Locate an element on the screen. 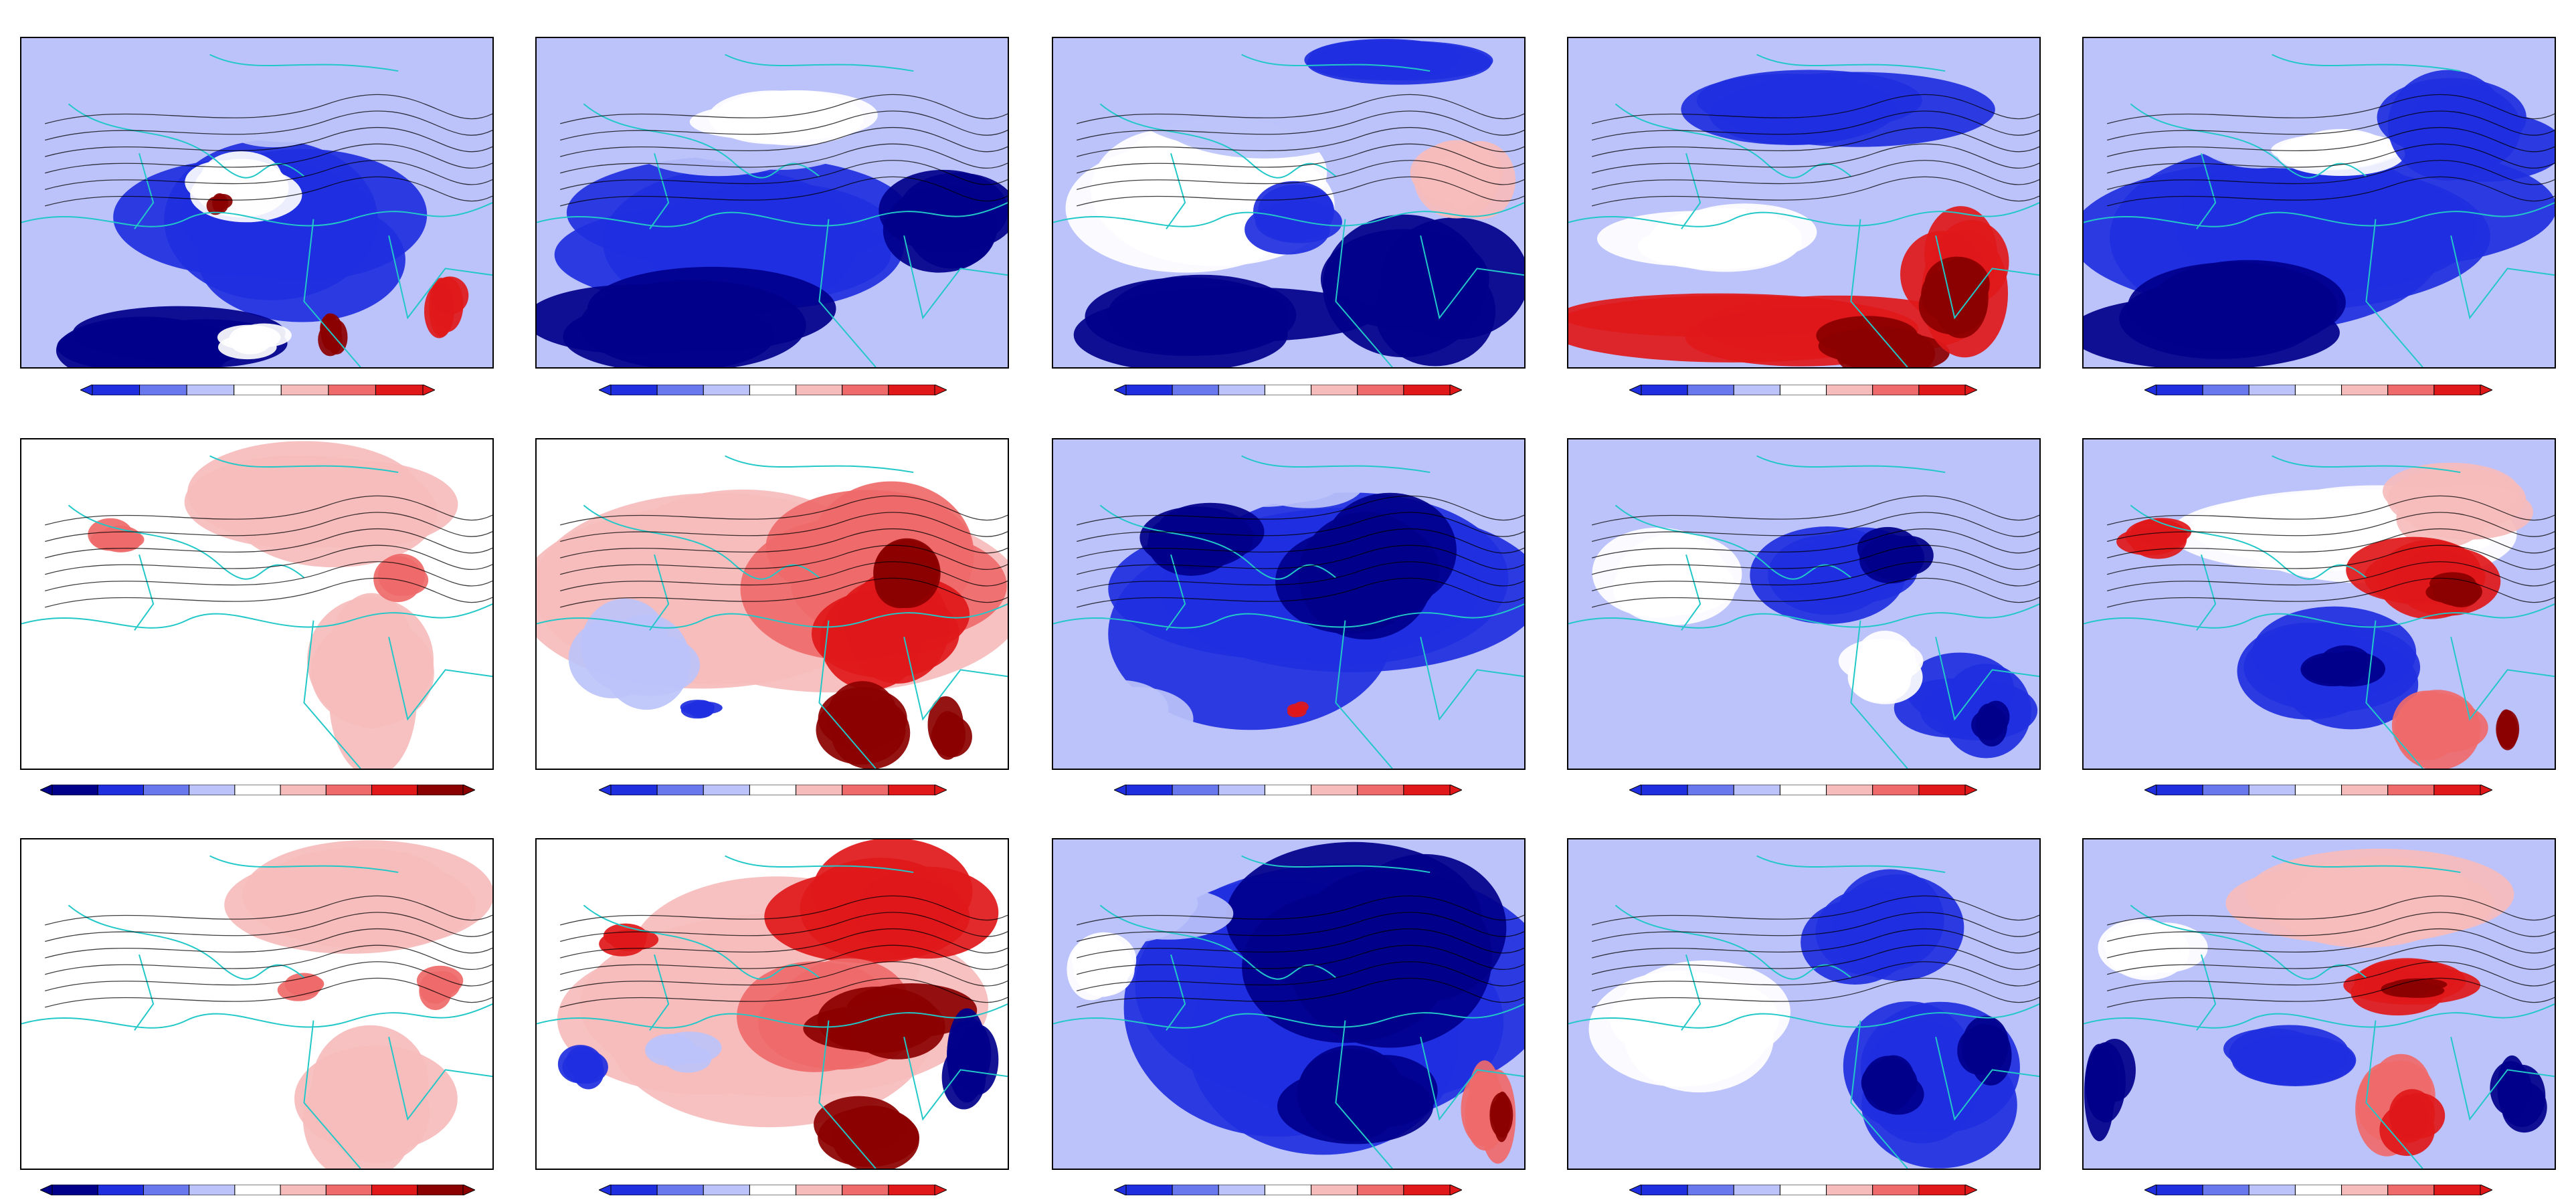  map-panel-r3c2 is located at coordinates (772, 1004).